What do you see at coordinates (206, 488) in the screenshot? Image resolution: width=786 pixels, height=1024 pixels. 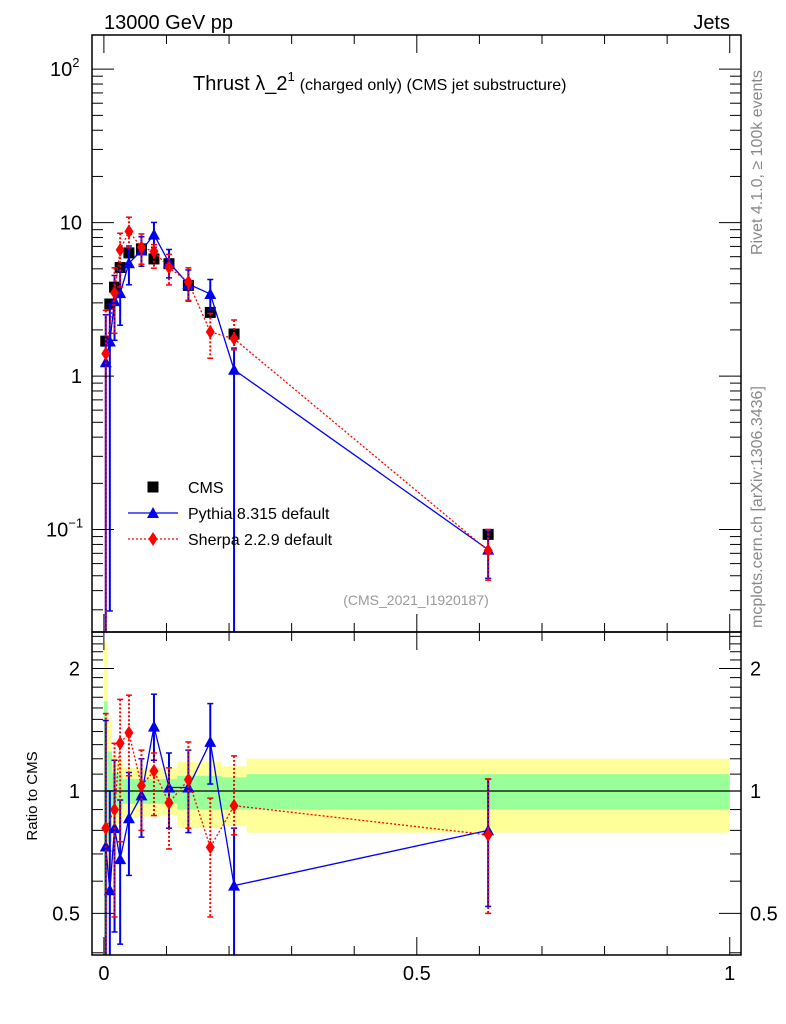 I see `legend-label-cms: CMS` at bounding box center [206, 488].